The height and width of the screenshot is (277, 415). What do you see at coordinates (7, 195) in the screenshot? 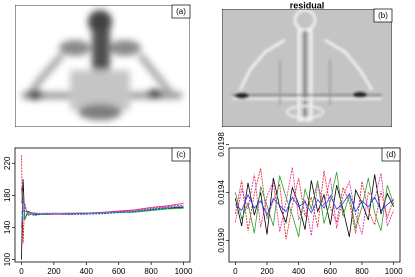
I see `y-tick-label: 180` at bounding box center [7, 195].